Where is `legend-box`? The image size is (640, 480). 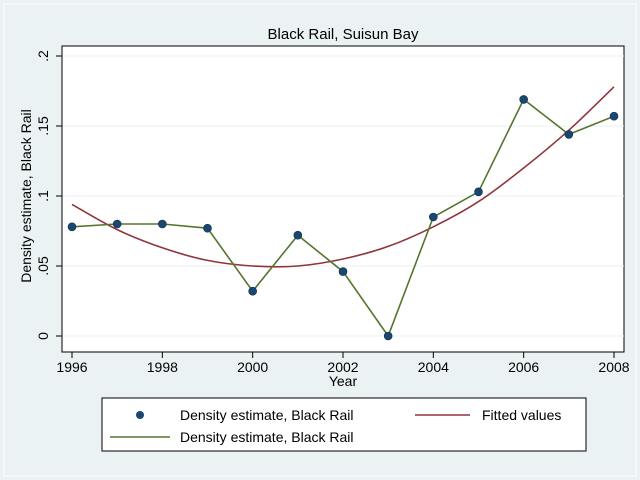
legend-box is located at coordinates (344, 424).